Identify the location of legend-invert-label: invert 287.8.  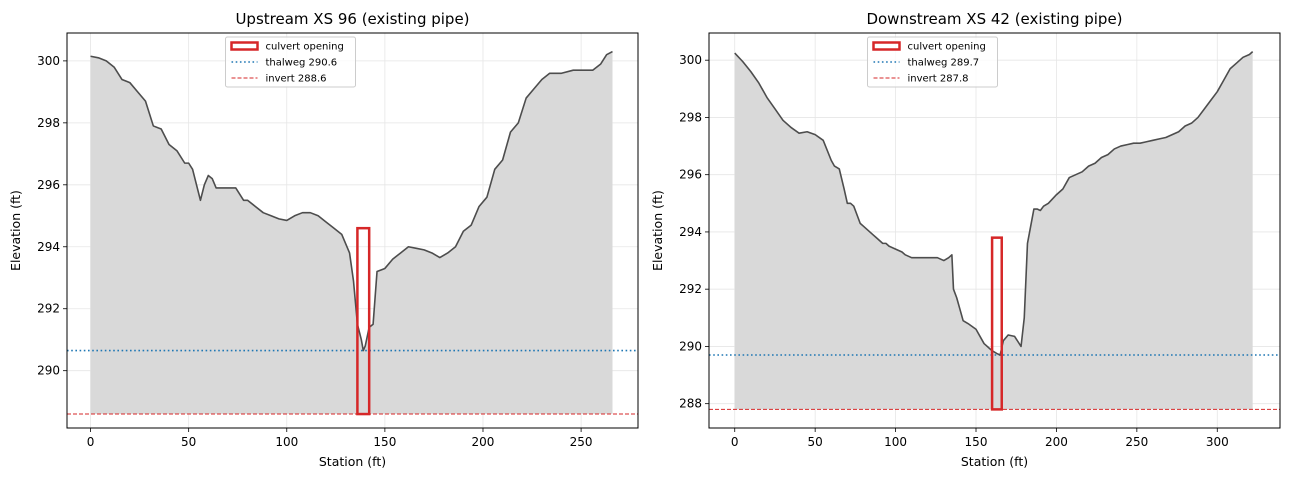
(938, 79).